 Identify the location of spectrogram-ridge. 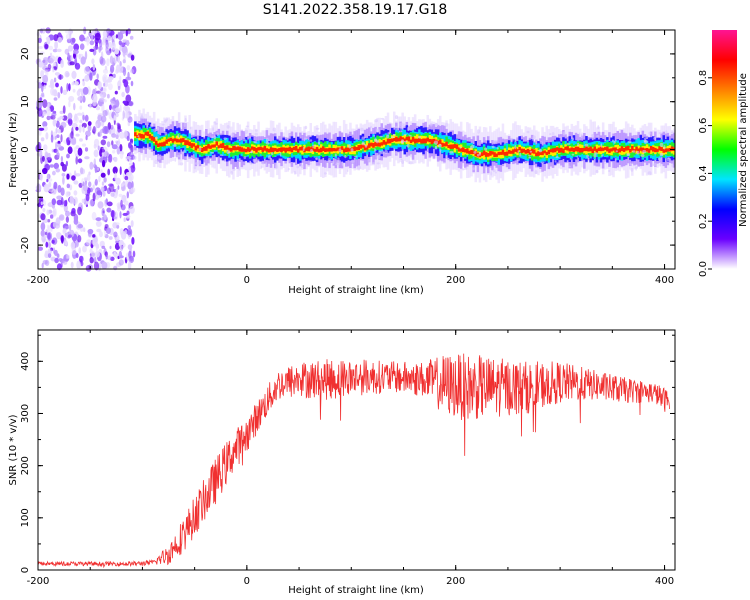
(404, 146).